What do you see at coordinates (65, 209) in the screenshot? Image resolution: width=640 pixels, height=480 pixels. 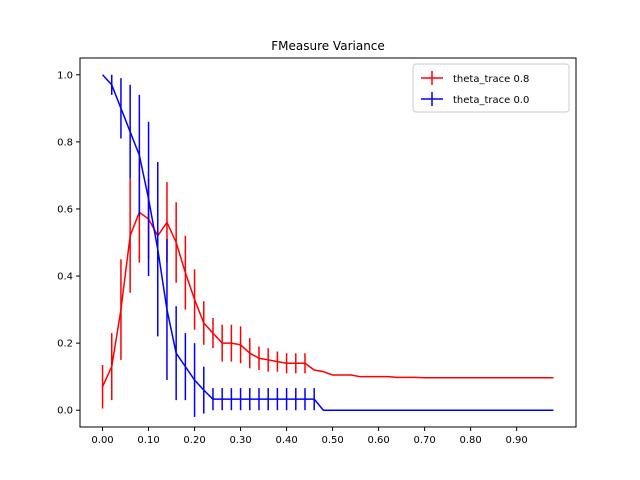 I see `y-tick-label: 0.6` at bounding box center [65, 209].